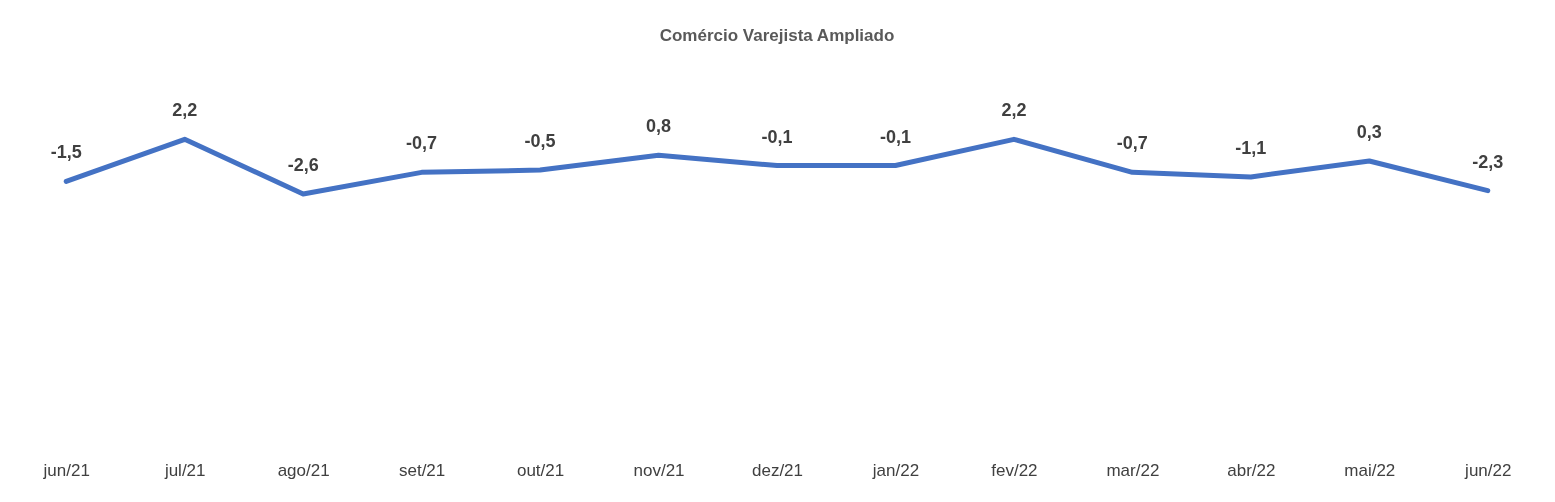 The image size is (1555, 502). I want to click on x-tick-label: jun/21, so click(66, 470).